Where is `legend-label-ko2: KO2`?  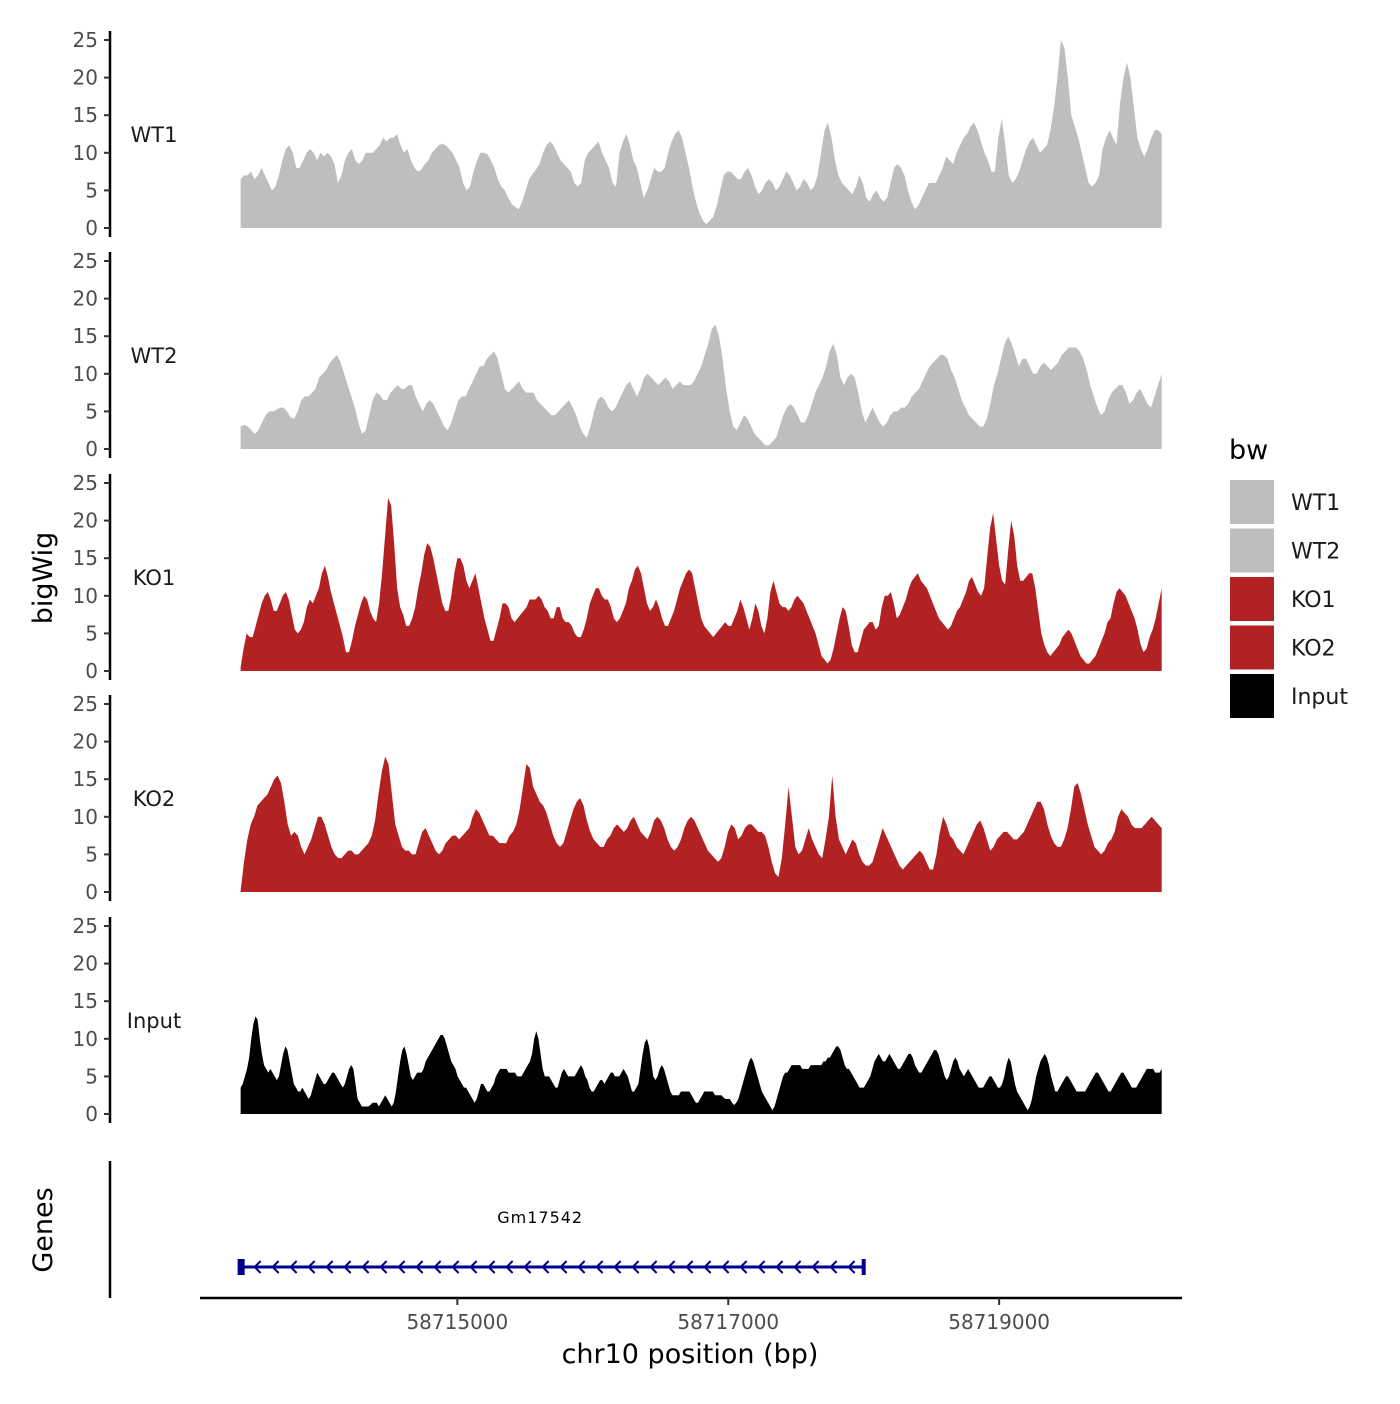 legend-label-ko2: KO2 is located at coordinates (1313, 649).